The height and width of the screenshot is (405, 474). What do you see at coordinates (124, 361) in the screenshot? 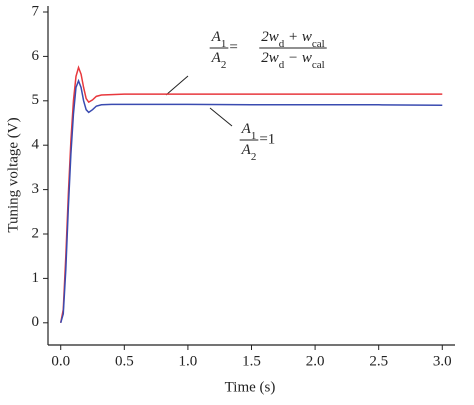
I see `x-tick-label: 0.5` at bounding box center [124, 361].